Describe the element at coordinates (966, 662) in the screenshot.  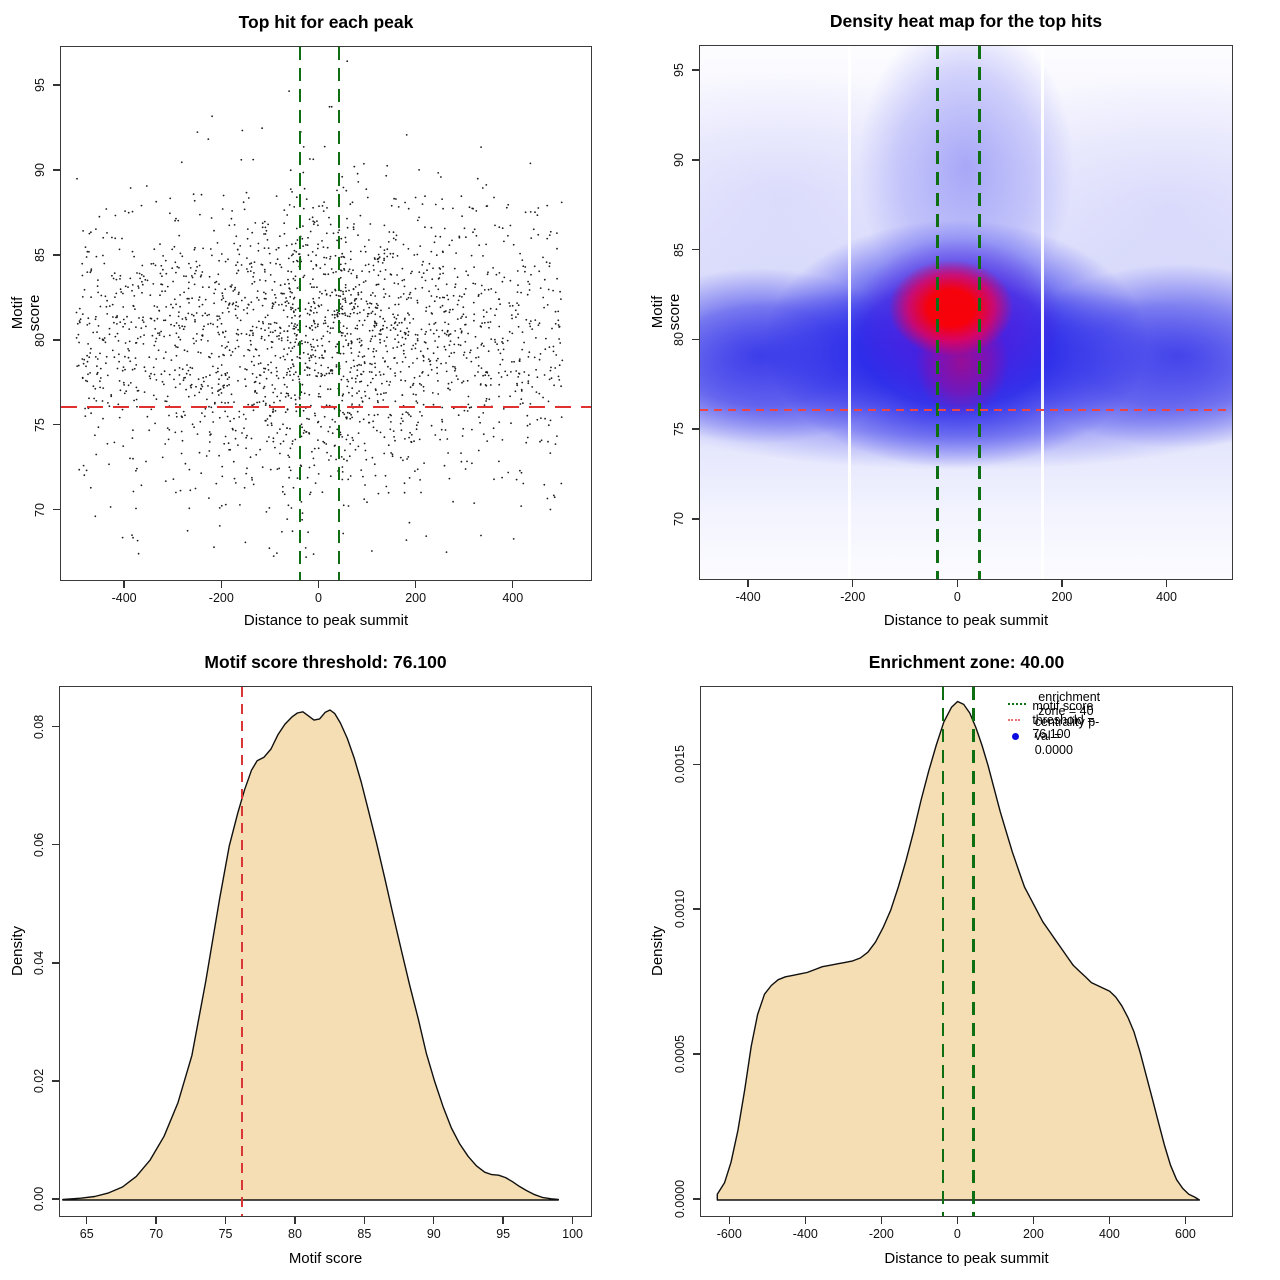
I see `distance-density-title: Enrichment zone: 40.00` at that location.